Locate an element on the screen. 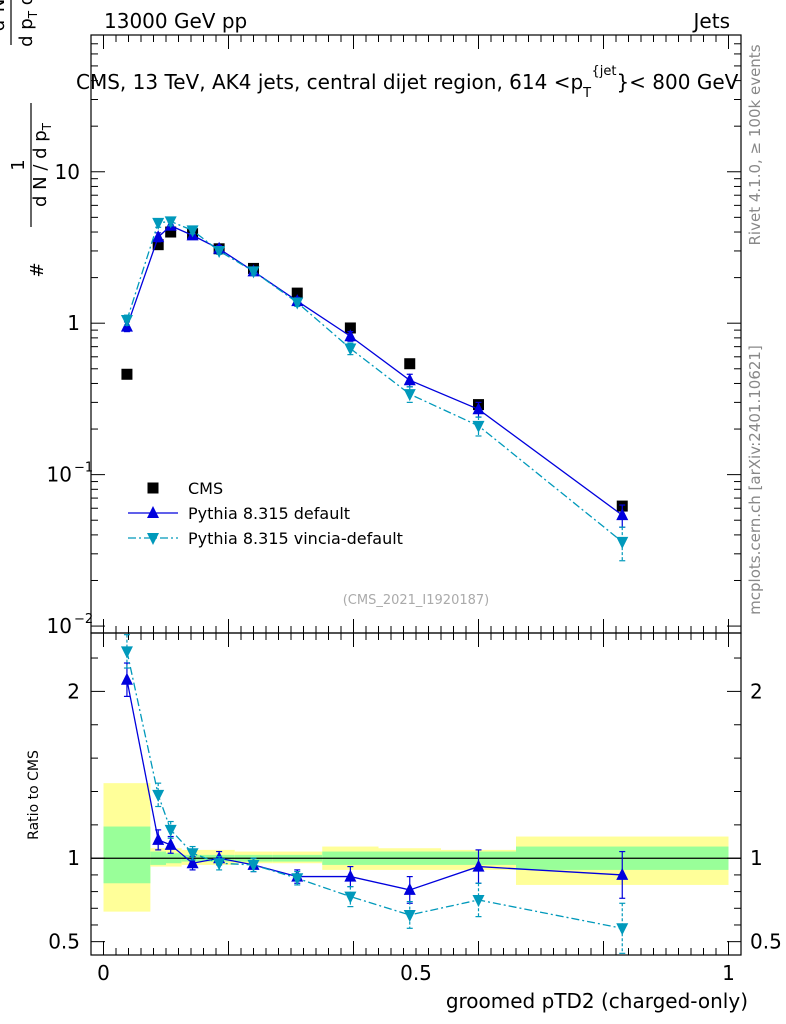  top-y-tick-label-2: 1 is located at coordinates (73, 323).